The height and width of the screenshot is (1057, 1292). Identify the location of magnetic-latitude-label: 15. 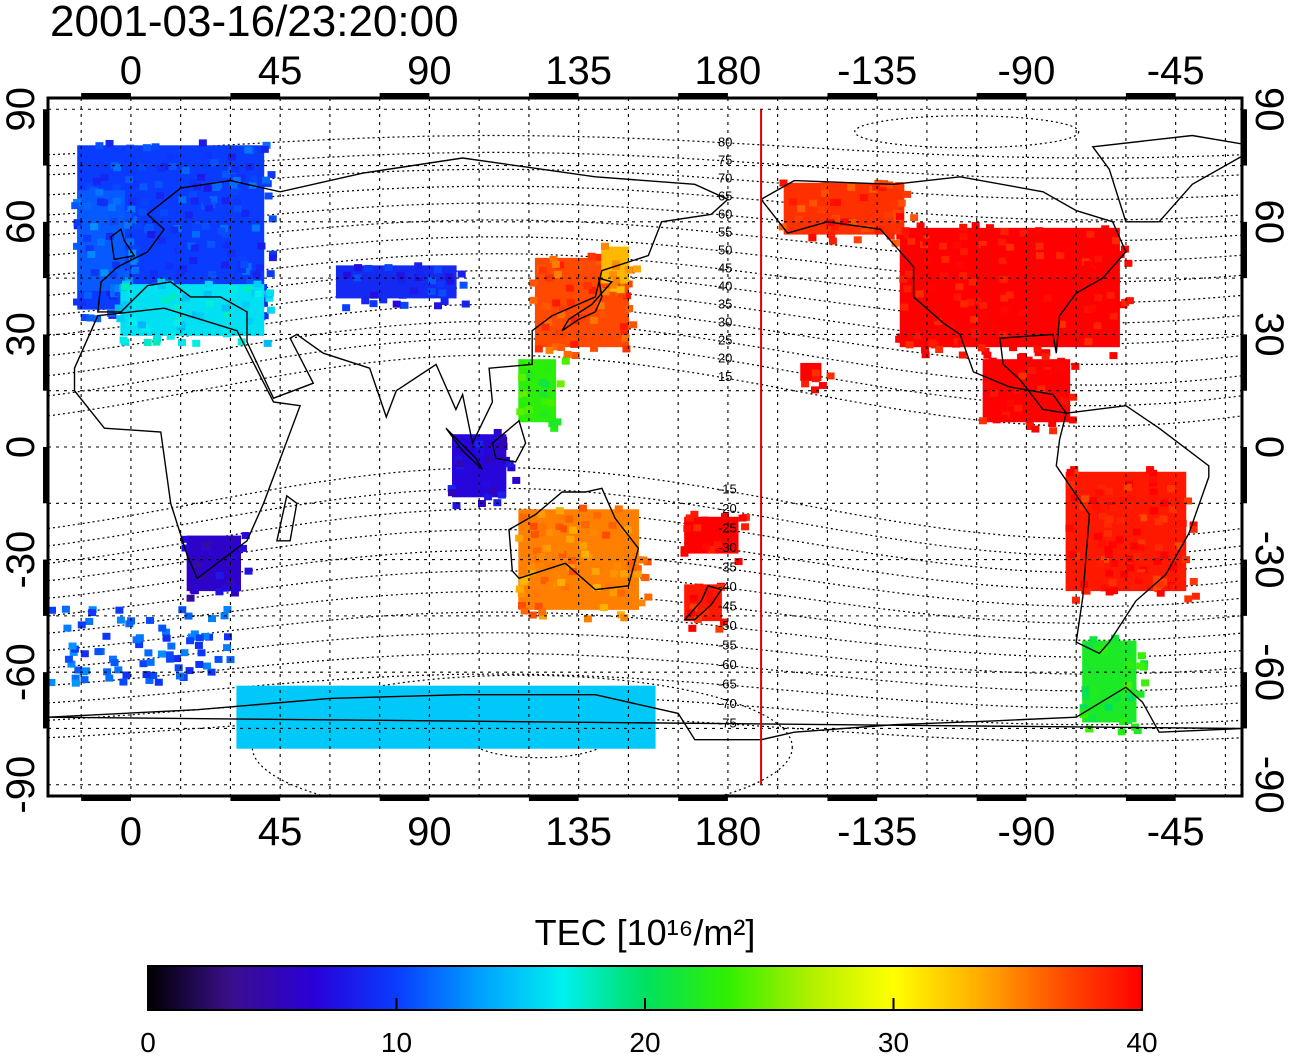
(725, 376).